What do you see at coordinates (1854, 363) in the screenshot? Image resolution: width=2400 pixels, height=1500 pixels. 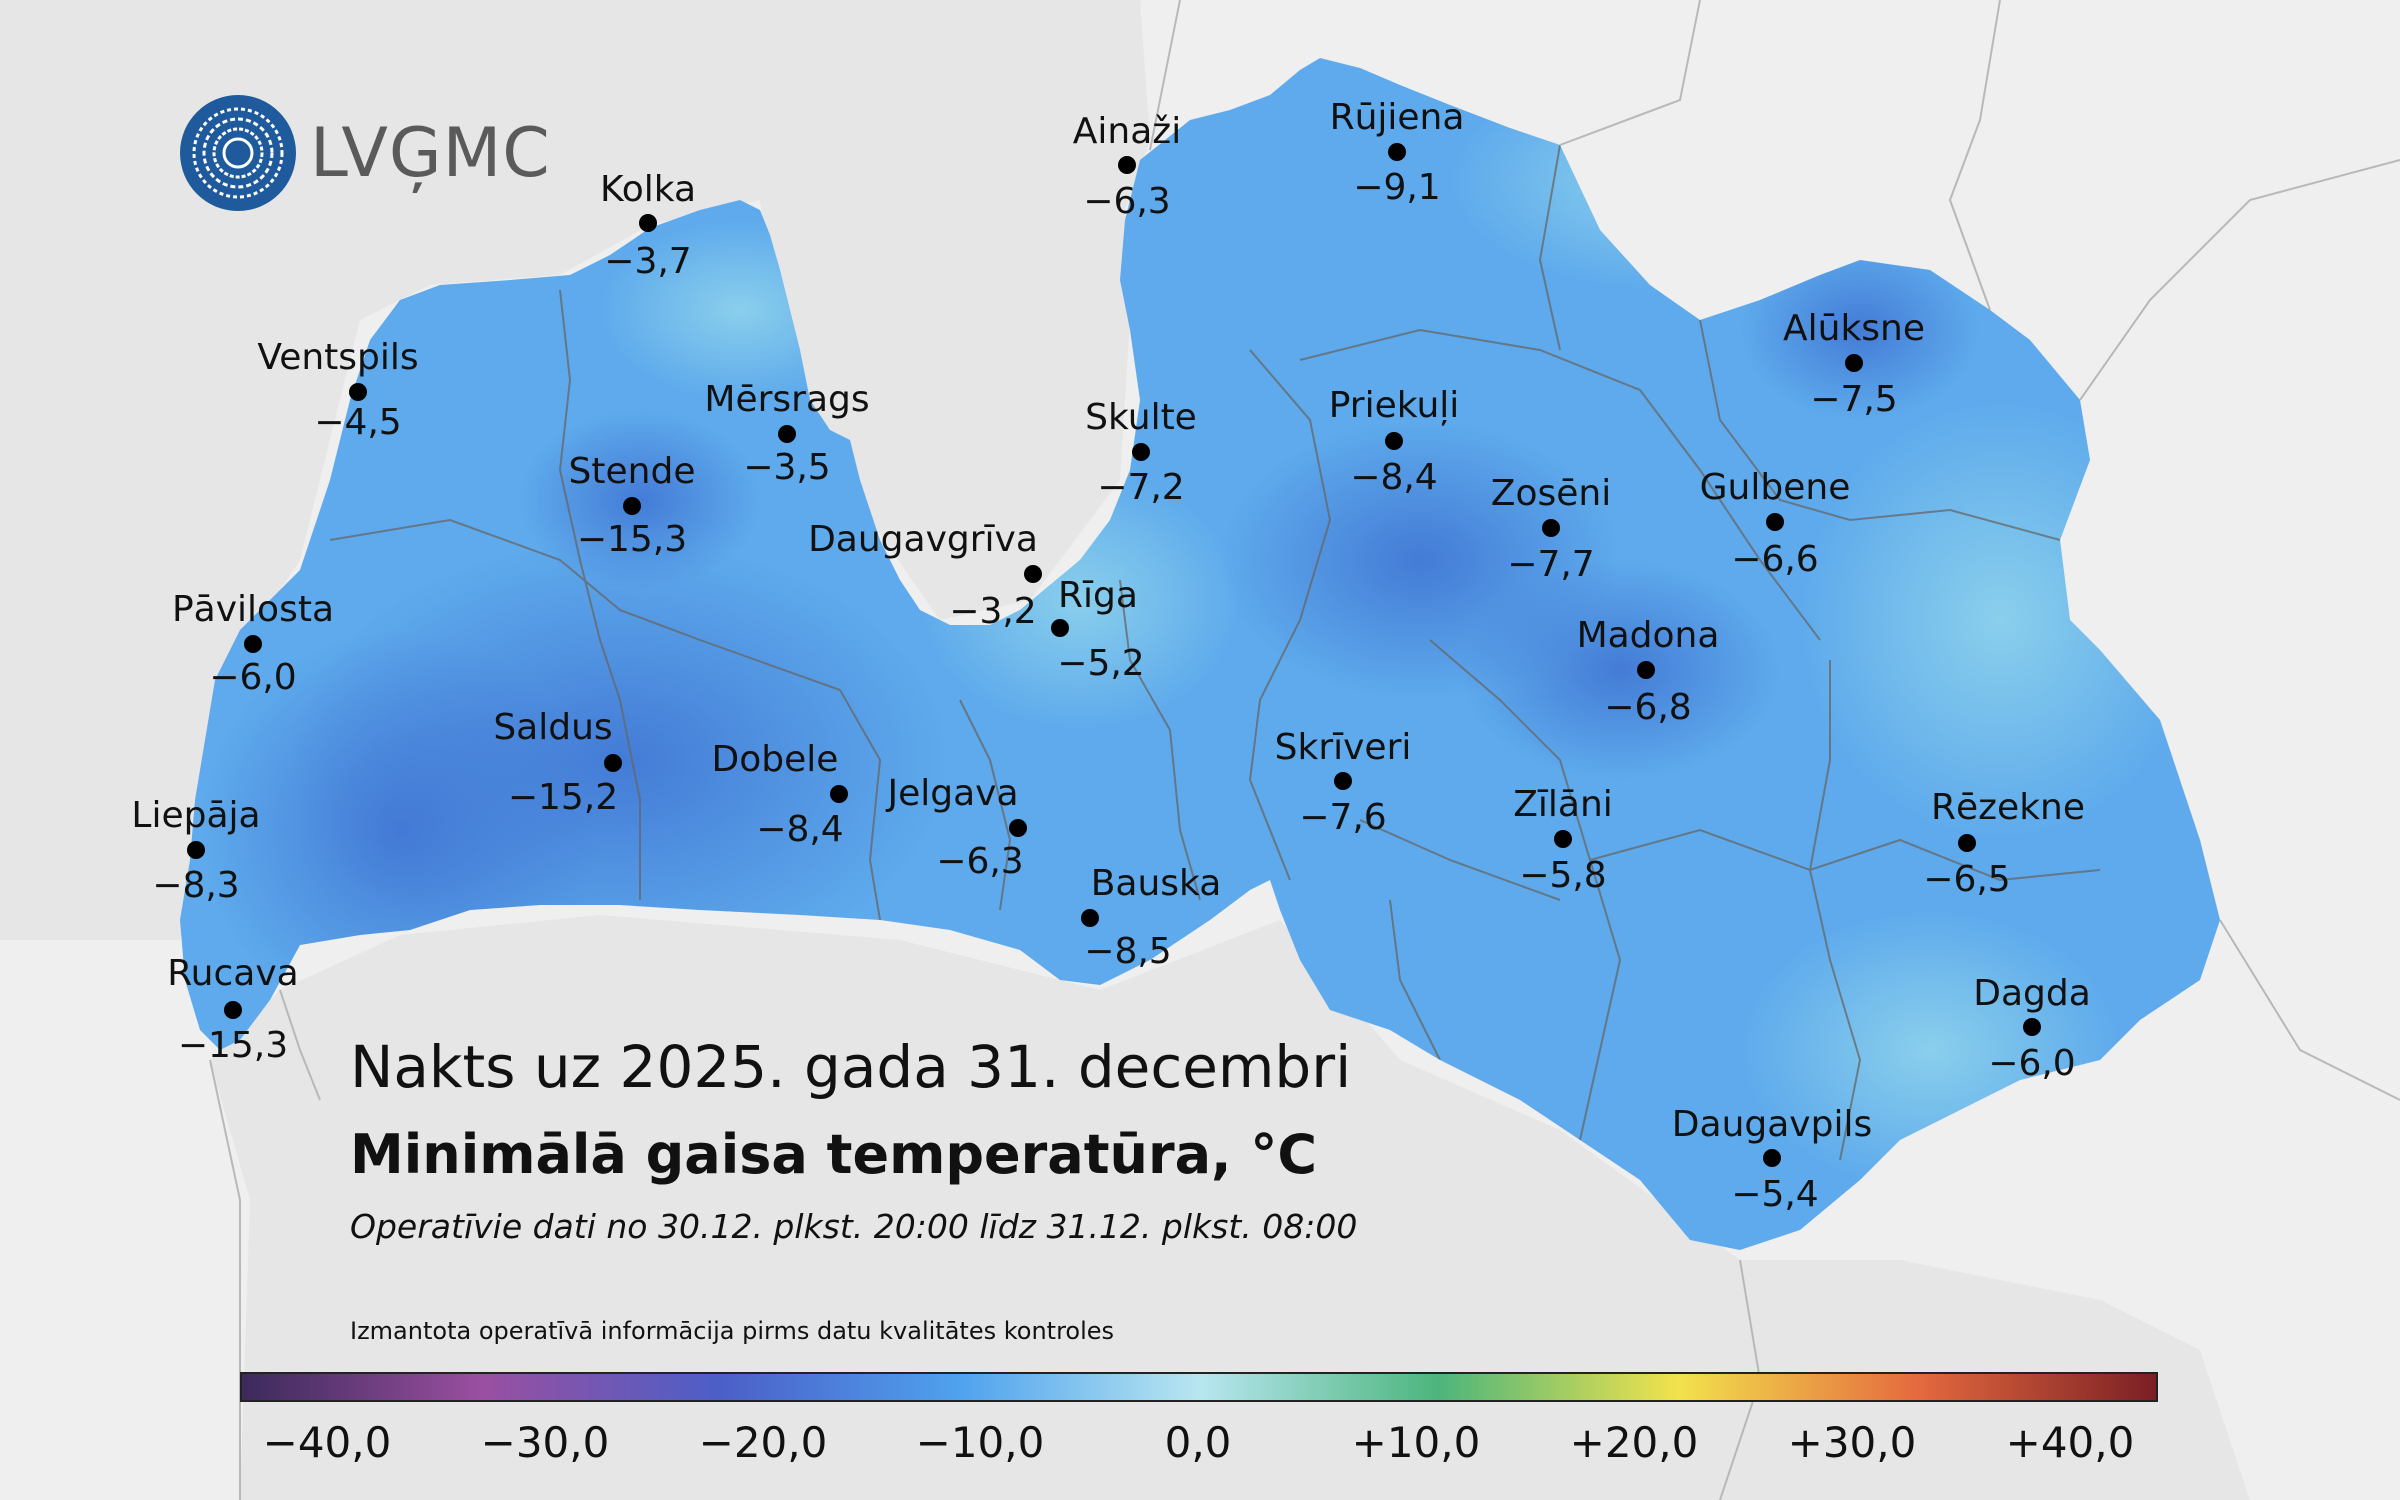 I see `station-dot-aluksne` at bounding box center [1854, 363].